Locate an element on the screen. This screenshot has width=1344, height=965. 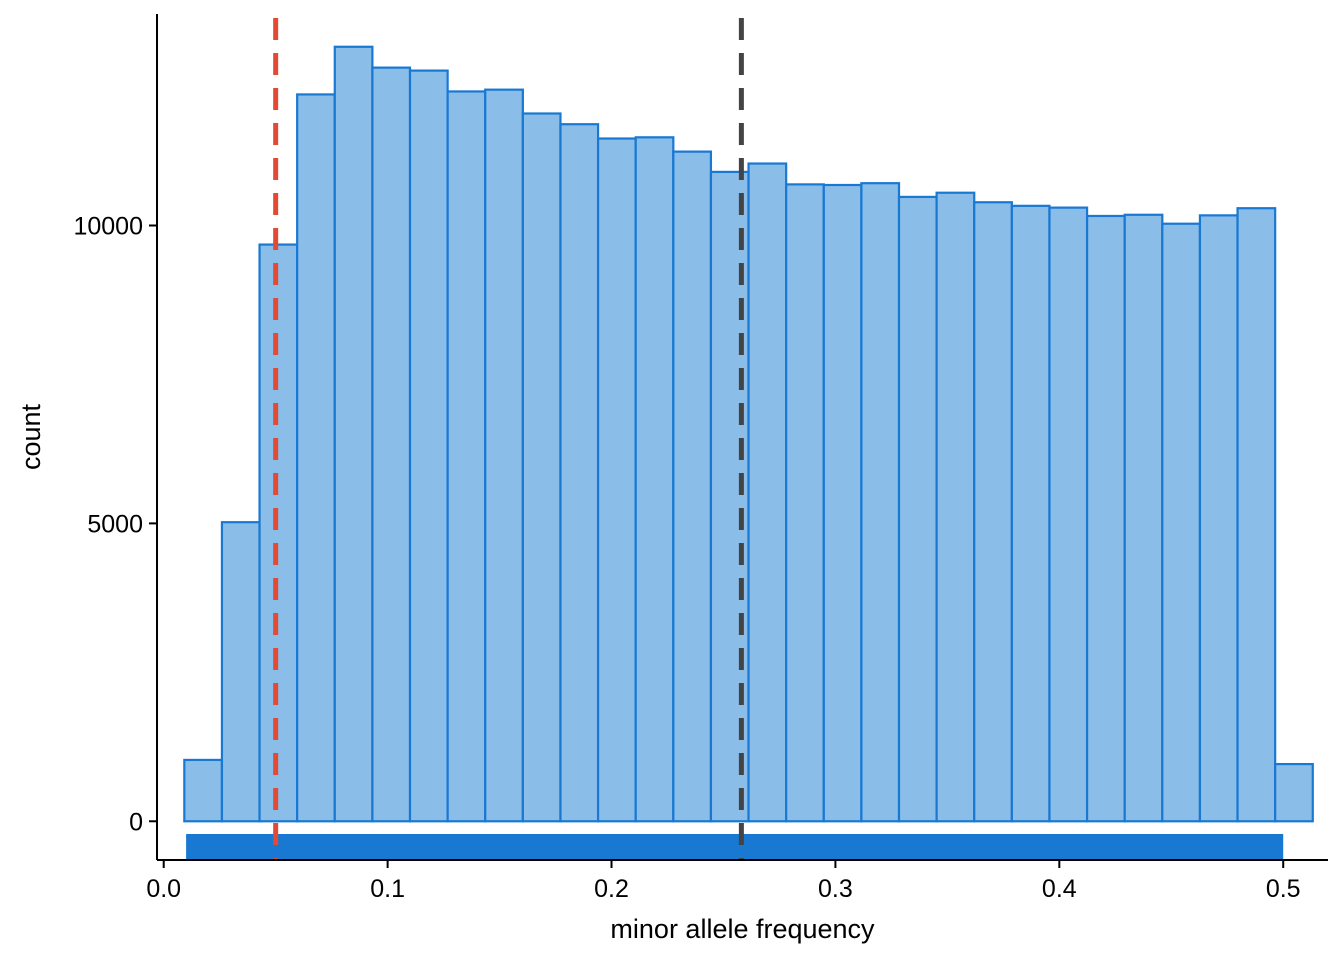
x-tick-label: 0.5 is located at coordinates (1283, 889).